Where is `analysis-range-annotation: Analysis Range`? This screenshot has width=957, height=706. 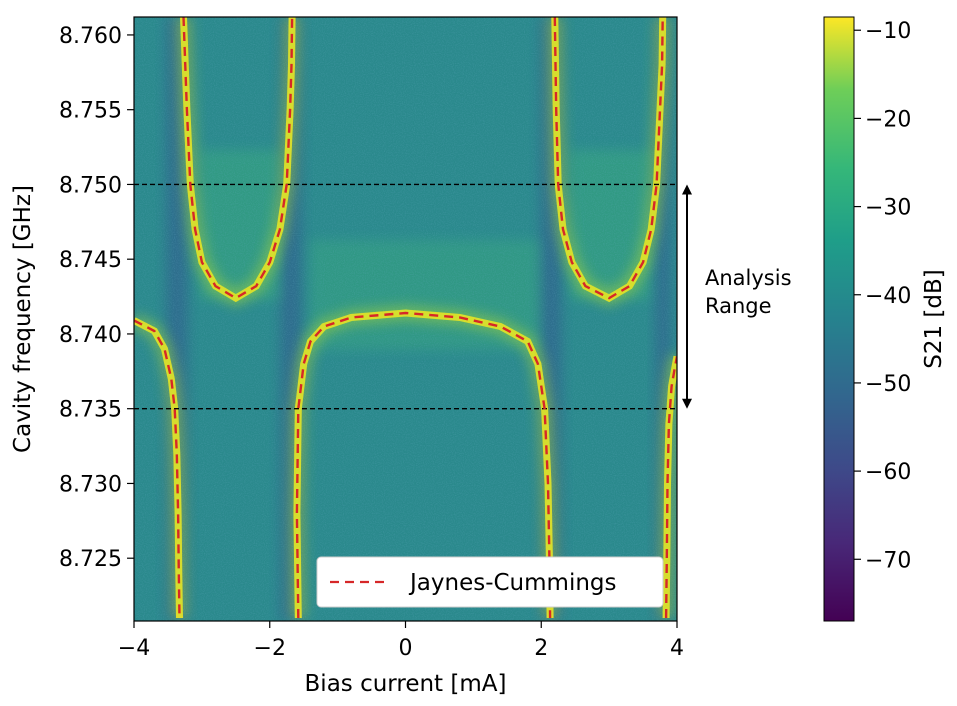
analysis-range-annotation: Analysis Range is located at coordinates (737, 296).